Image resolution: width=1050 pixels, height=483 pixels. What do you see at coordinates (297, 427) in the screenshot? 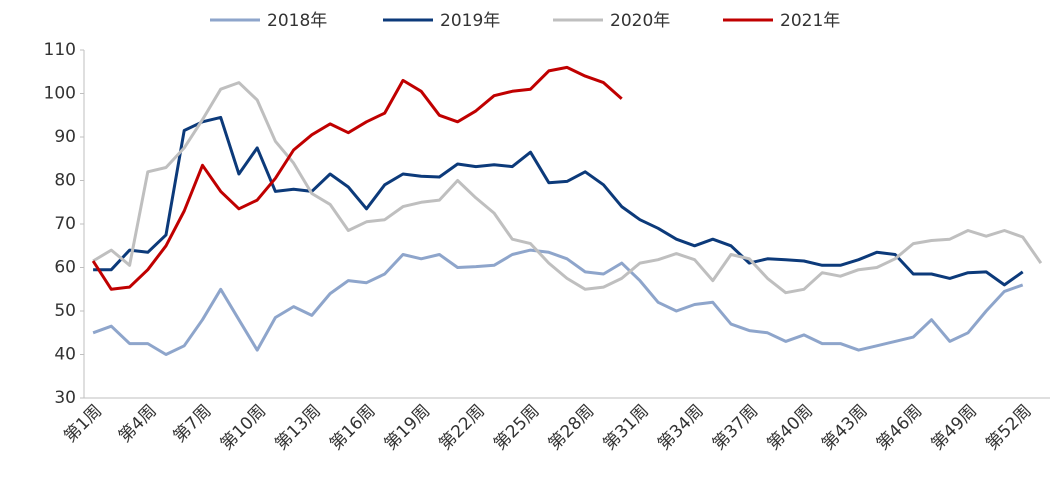
I see `x-tick-label: 第13周` at bounding box center [297, 427].